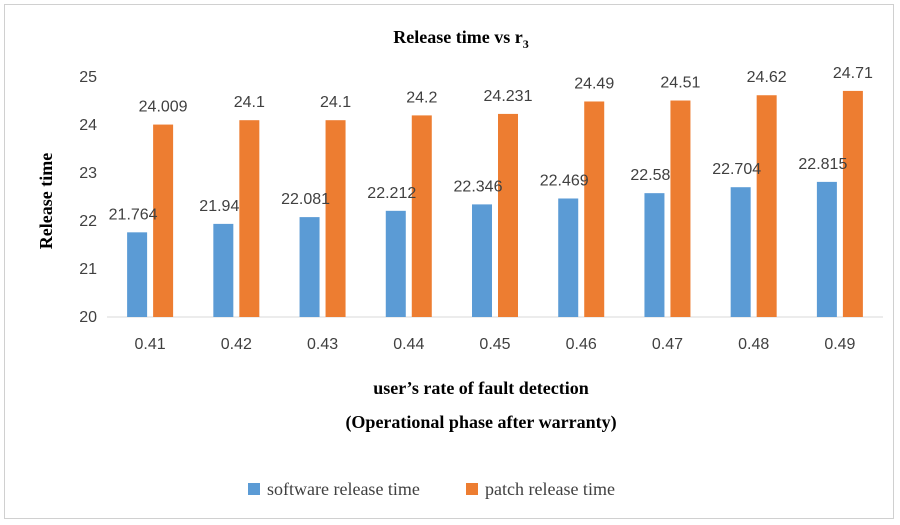 This screenshot has width=900, height=525. I want to click on data-label-software: 22.469, so click(564, 180).